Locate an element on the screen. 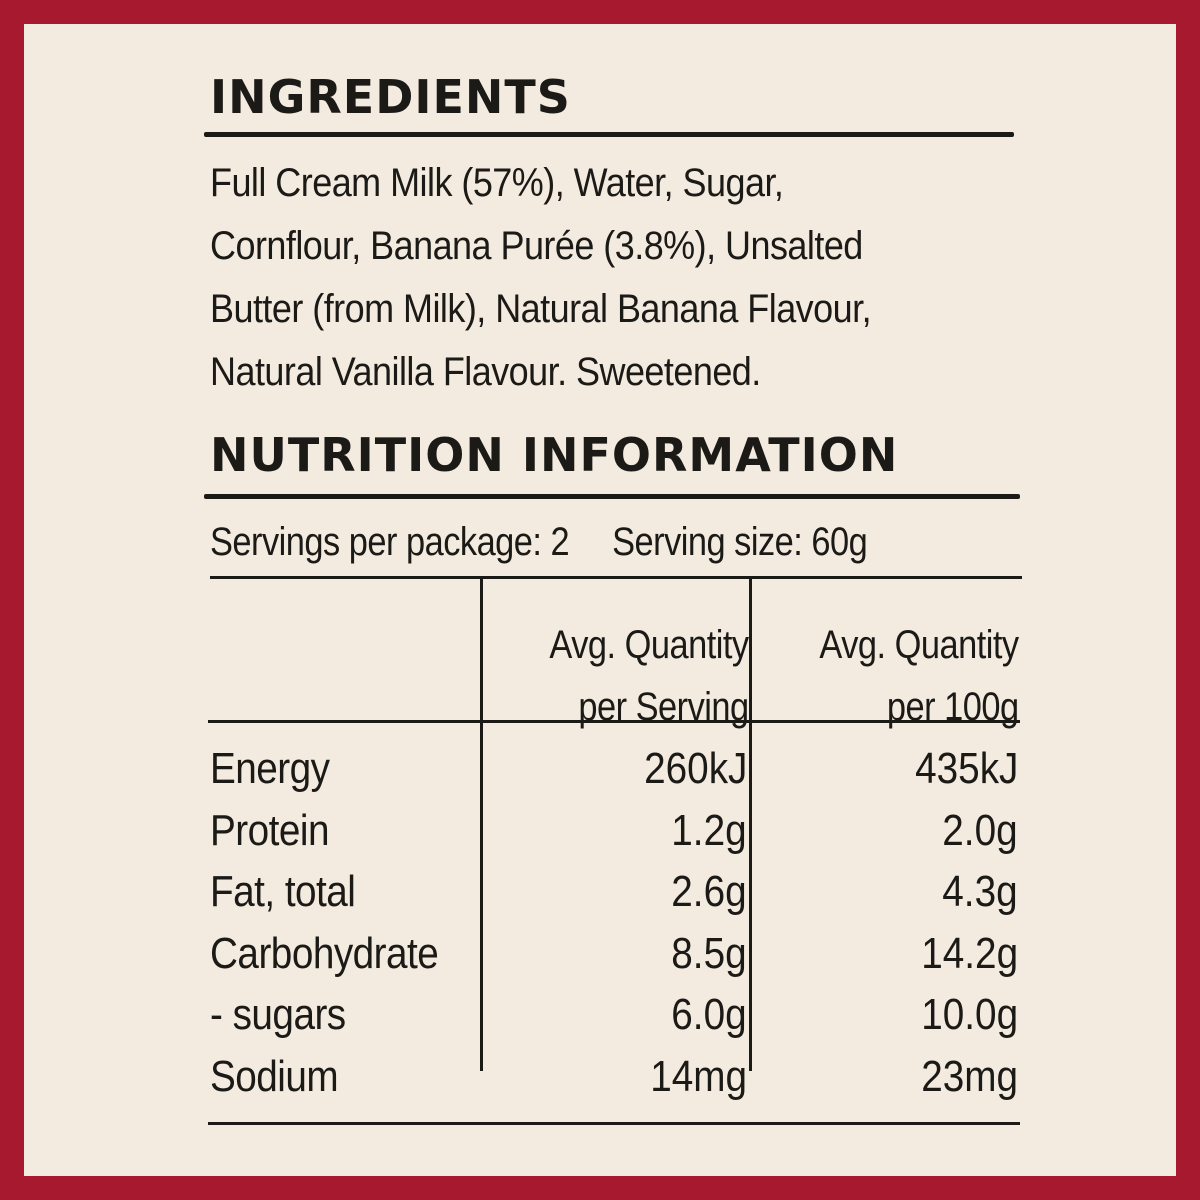  table-row: - sugars 6.0g 10.0g is located at coordinates (617, 1015).